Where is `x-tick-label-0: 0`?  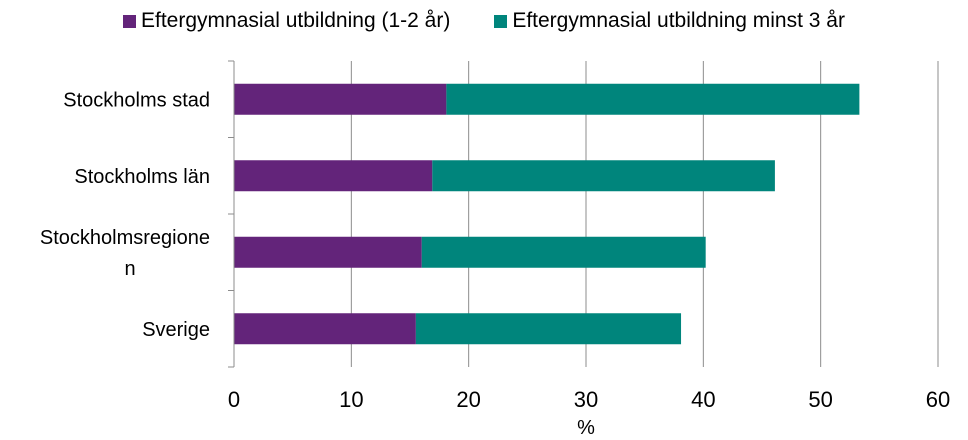 x-tick-label-0: 0 is located at coordinates (234, 399).